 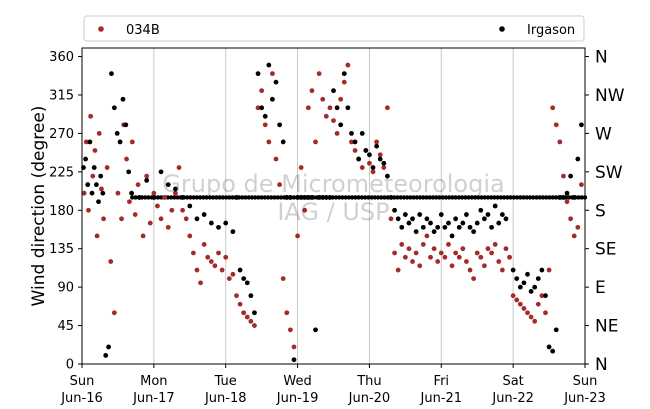 I want to click on compass-label: N, so click(x=601, y=58).